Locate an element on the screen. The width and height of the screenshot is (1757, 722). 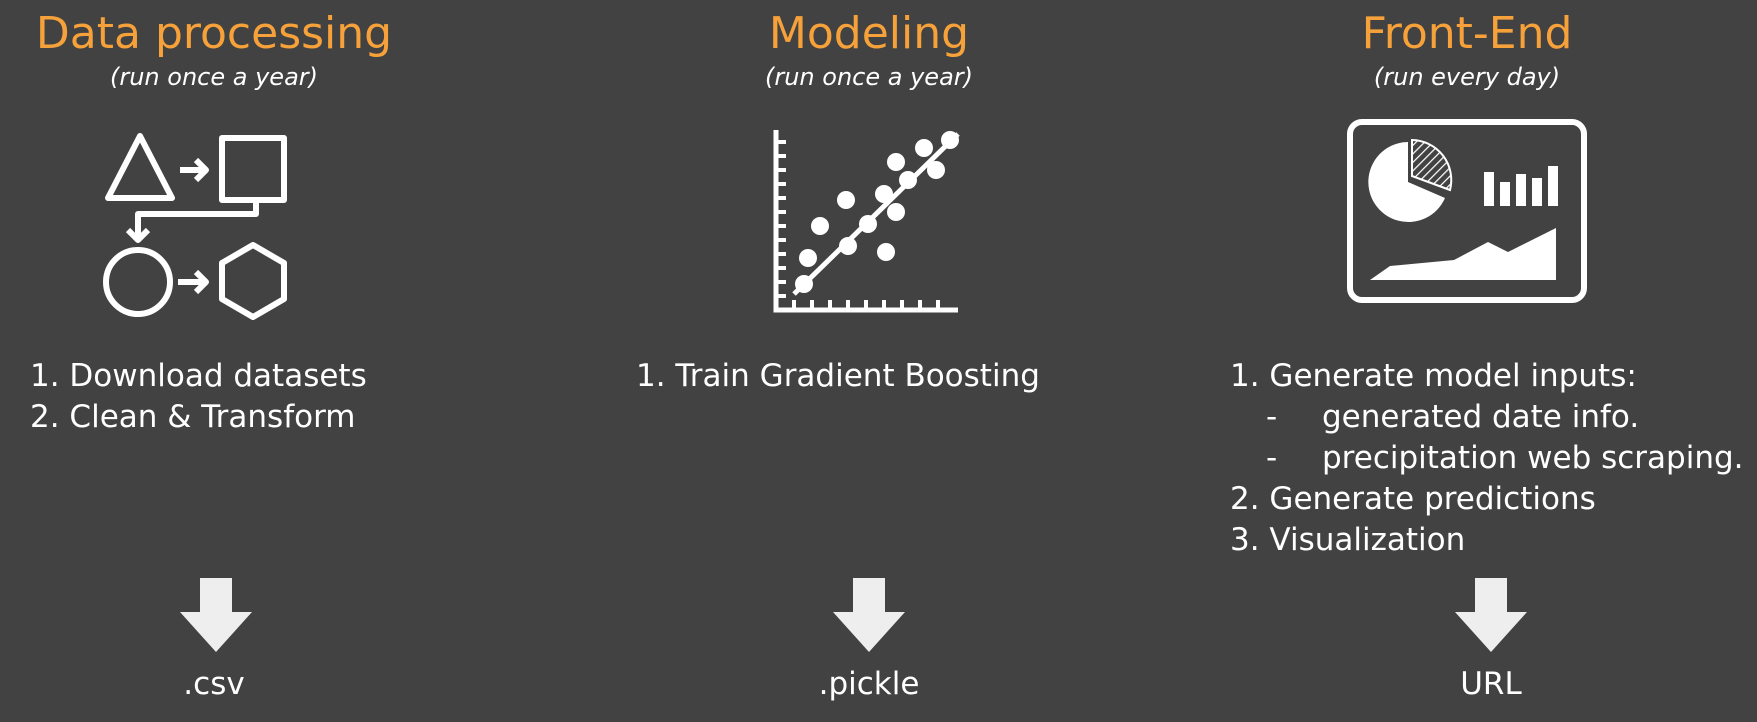
sub-list-item: - precipitation web scraping. is located at coordinates (1487, 458).